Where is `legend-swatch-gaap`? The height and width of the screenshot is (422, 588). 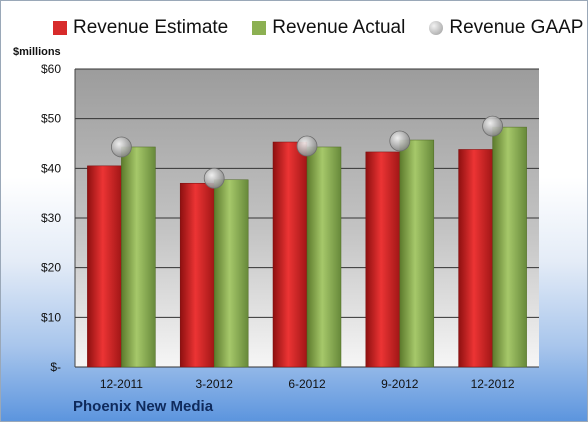
legend-swatch-gaap is located at coordinates (436, 28).